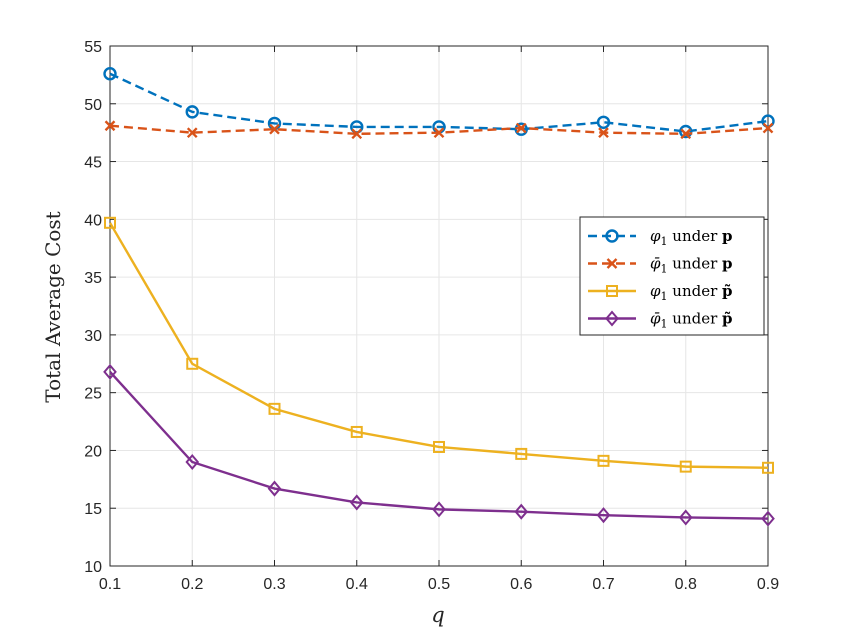 The image size is (847, 635). What do you see at coordinates (93, 509) in the screenshot?
I see `y-tick-label: 15` at bounding box center [93, 509].